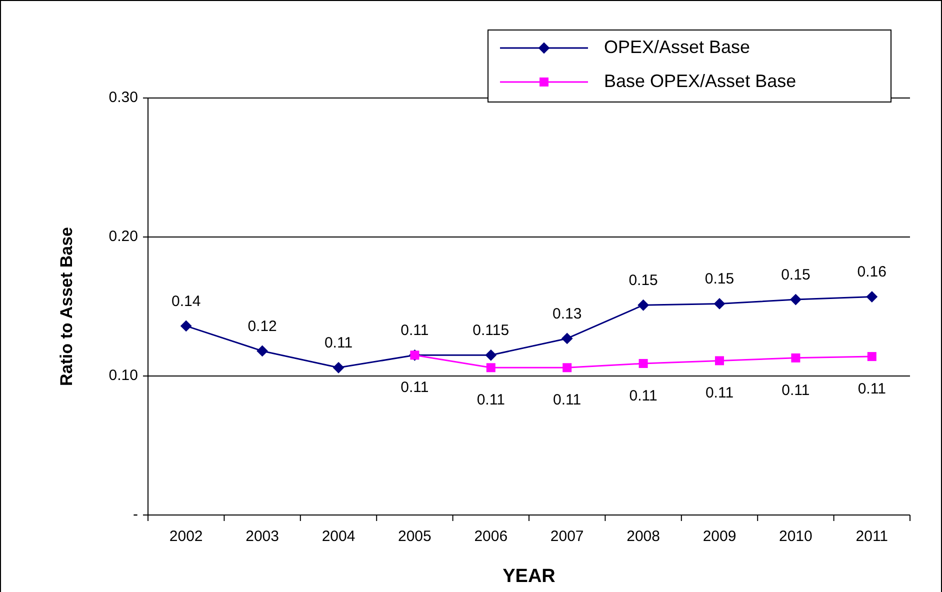 Image resolution: width=942 pixels, height=592 pixels. Describe the element at coordinates (567, 313) in the screenshot. I see `data-label: 0.13` at that location.